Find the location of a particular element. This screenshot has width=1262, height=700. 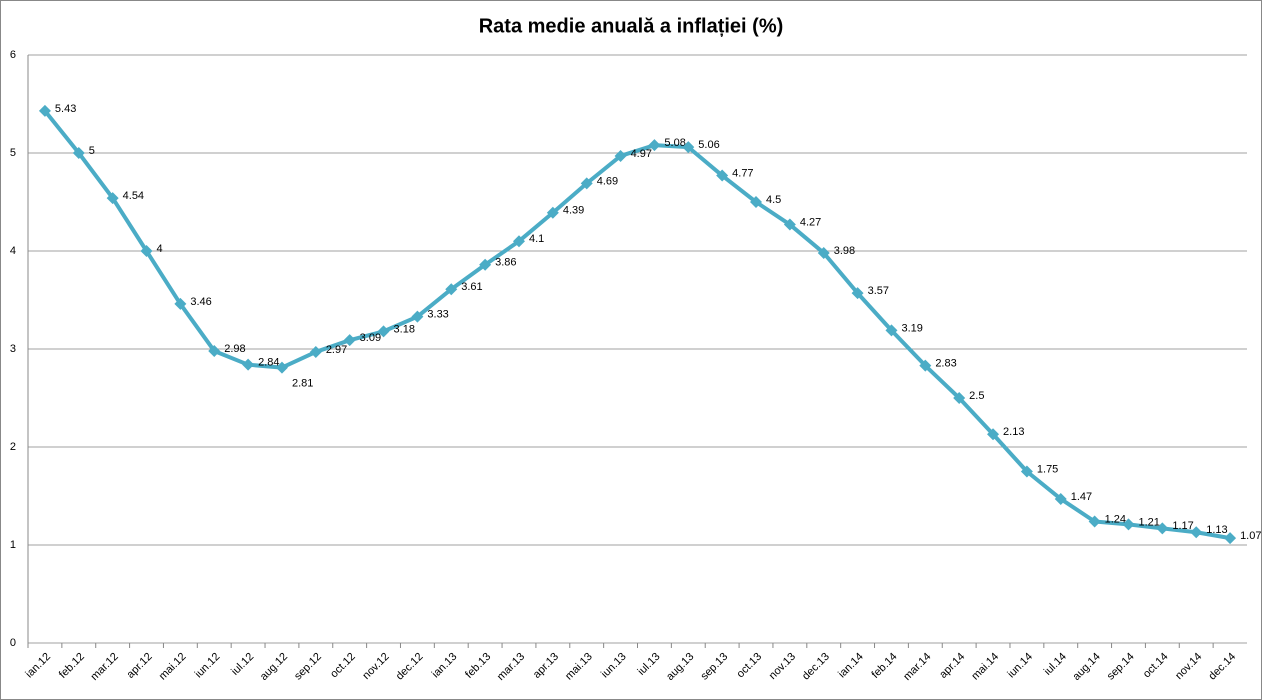

data-label: 2.98 is located at coordinates (234, 349).